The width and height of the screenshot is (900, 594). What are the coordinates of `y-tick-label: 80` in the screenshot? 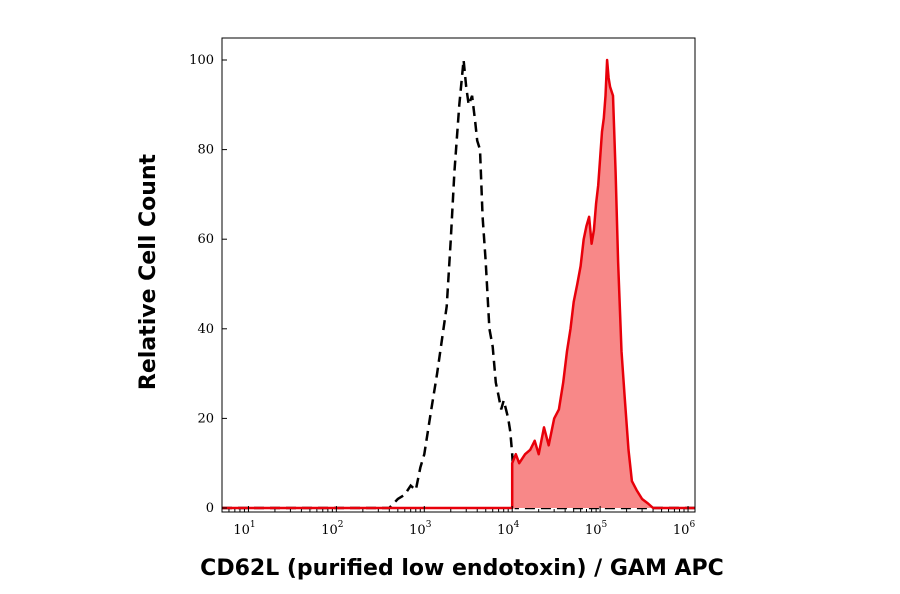 It's located at (205, 150).